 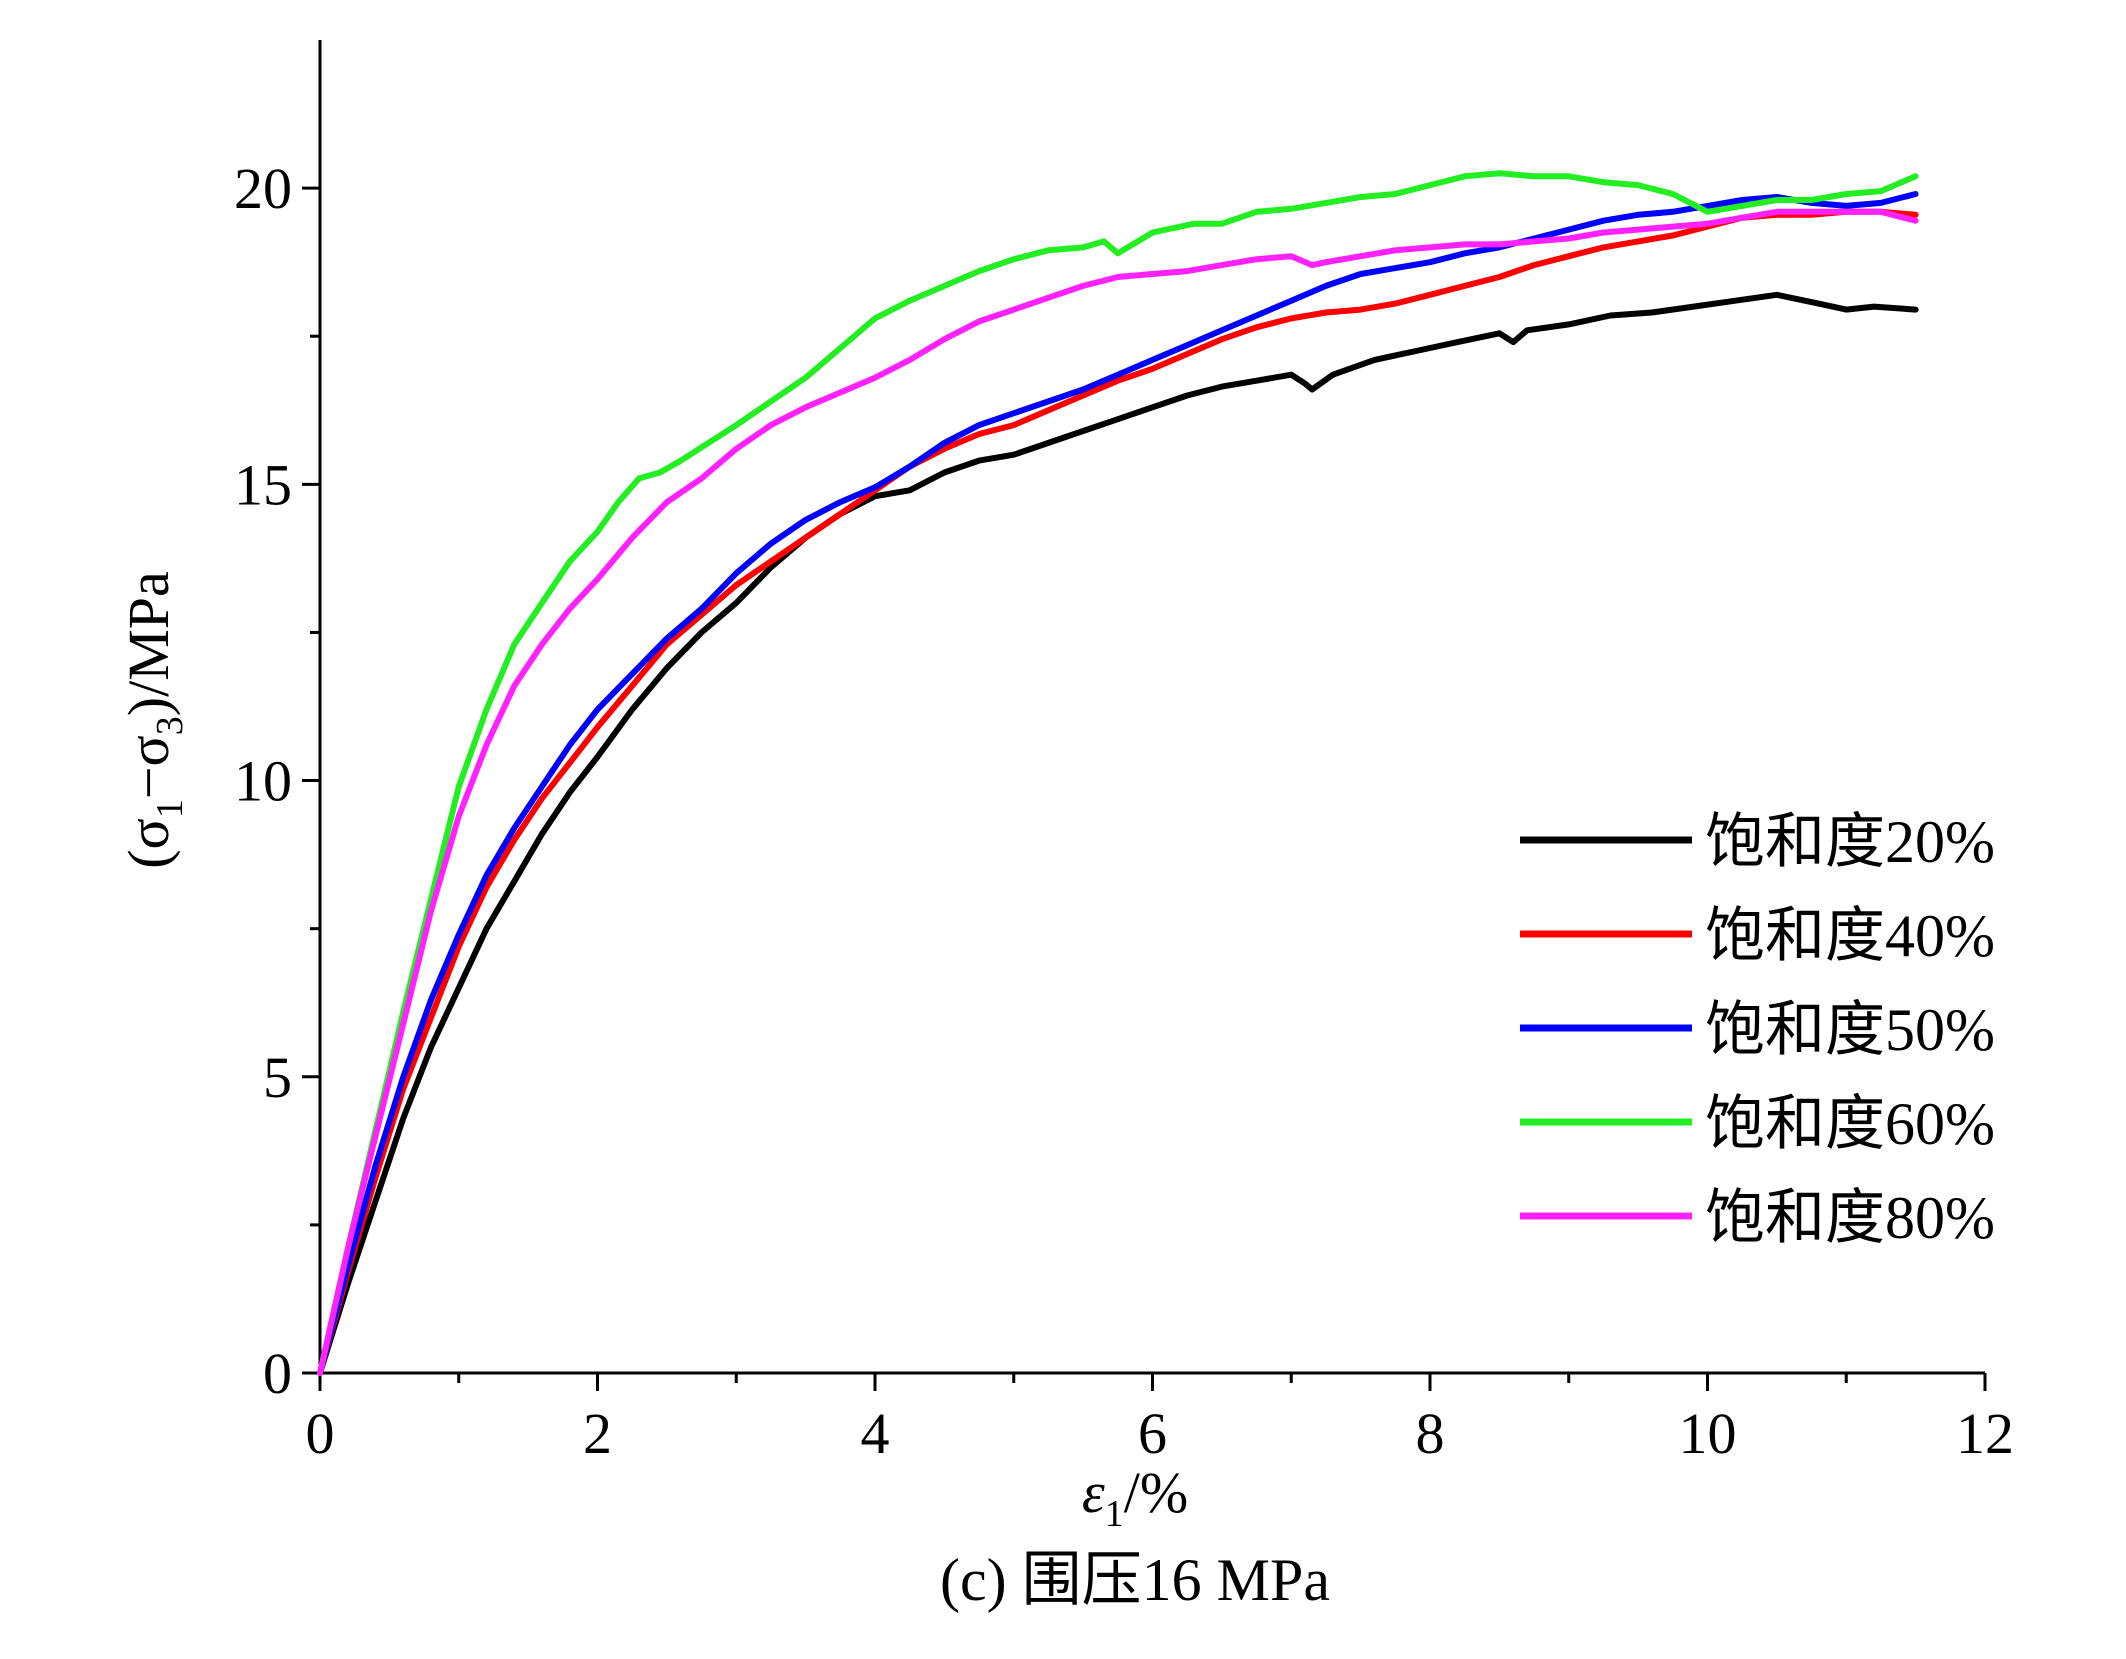 What do you see at coordinates (1152, 1433) in the screenshot?
I see `x-tick-label: 6` at bounding box center [1152, 1433].